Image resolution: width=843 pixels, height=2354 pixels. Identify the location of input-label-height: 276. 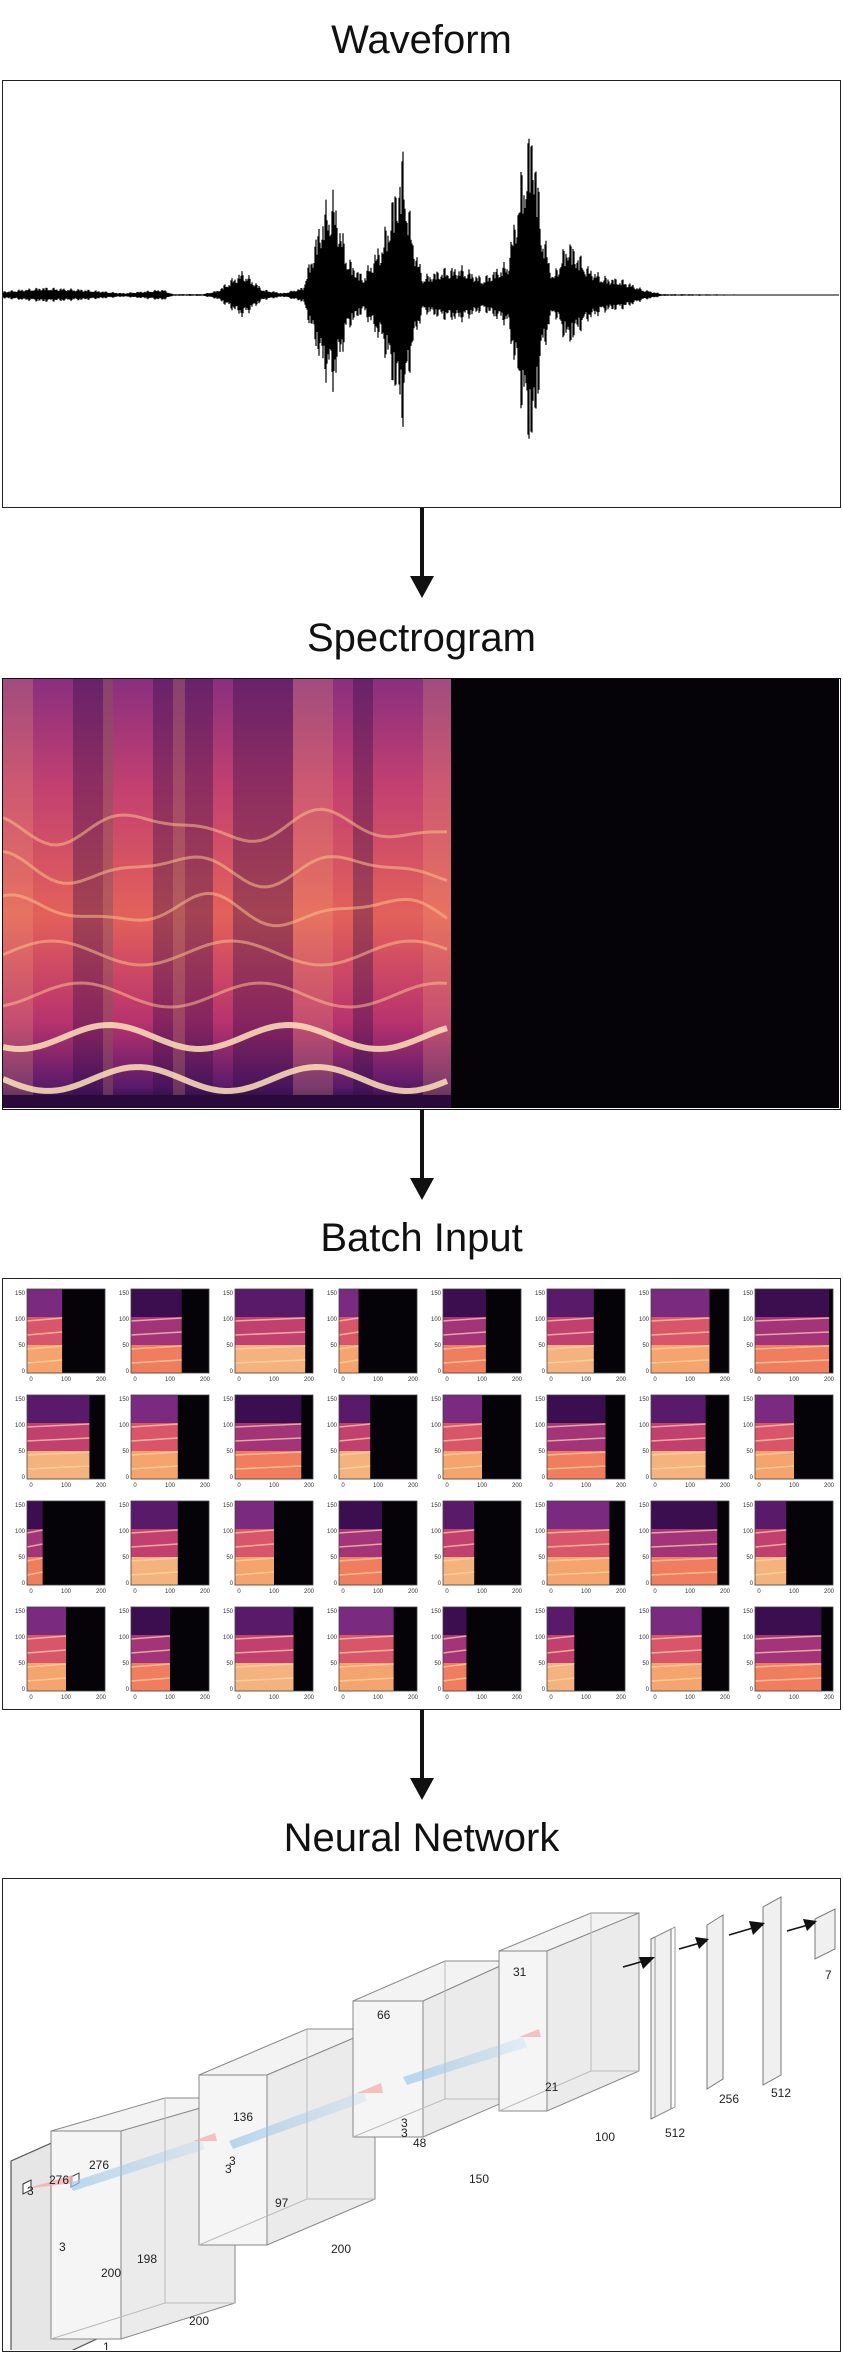
(59, 2180).